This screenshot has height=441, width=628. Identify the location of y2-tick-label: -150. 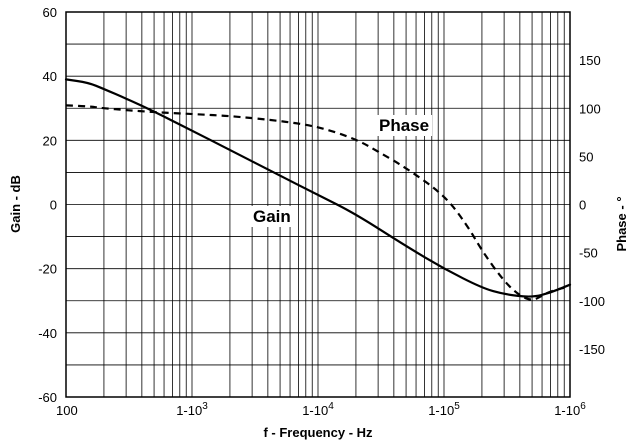
(592, 349).